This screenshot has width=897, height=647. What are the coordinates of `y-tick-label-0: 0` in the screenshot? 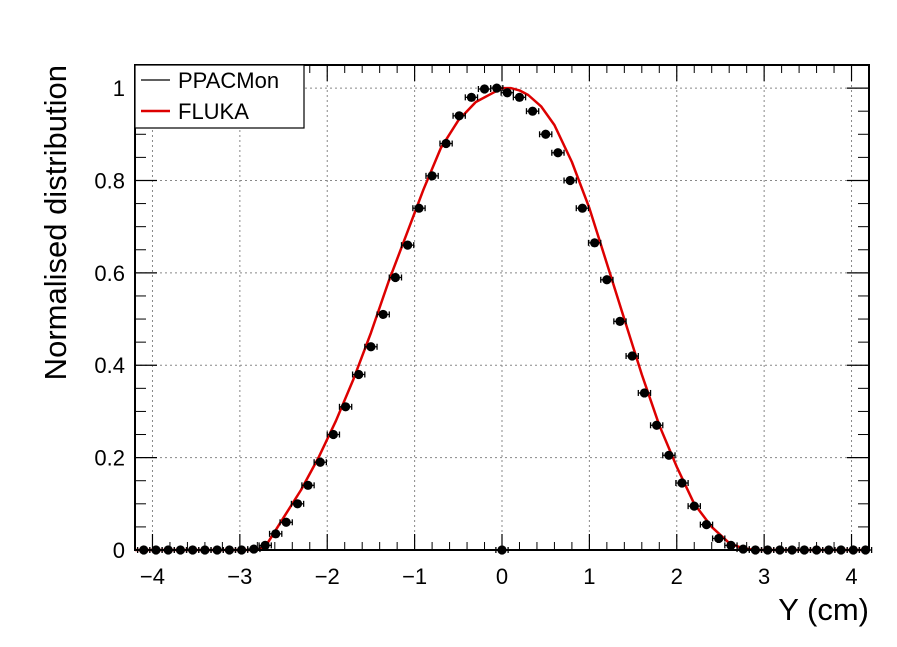 It's located at (119, 550).